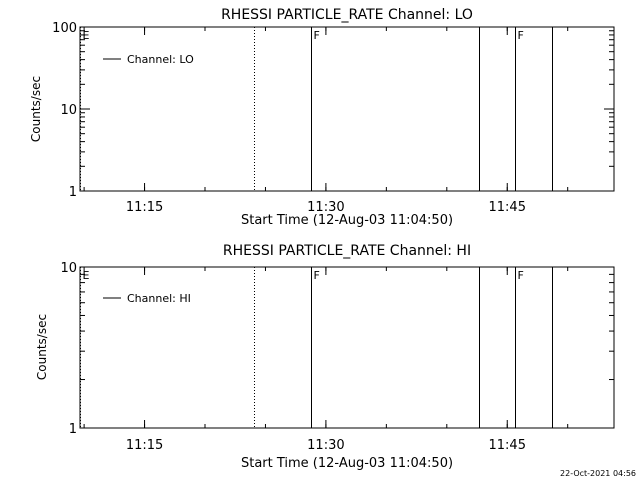  I want to click on legend-label-hi: Channel: HI, so click(159, 298).